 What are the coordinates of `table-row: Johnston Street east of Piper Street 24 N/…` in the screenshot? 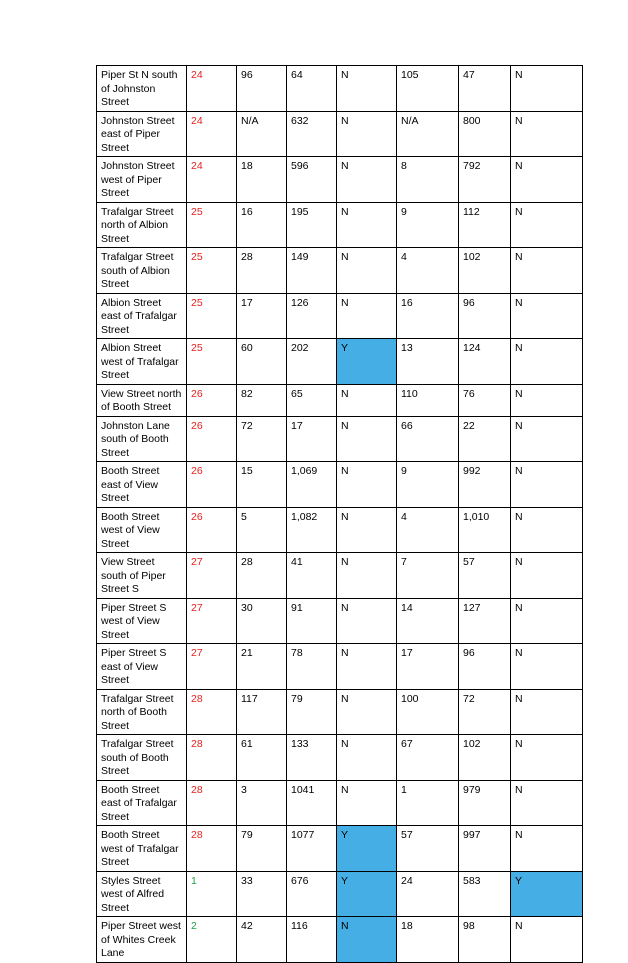 It's located at (339, 133).